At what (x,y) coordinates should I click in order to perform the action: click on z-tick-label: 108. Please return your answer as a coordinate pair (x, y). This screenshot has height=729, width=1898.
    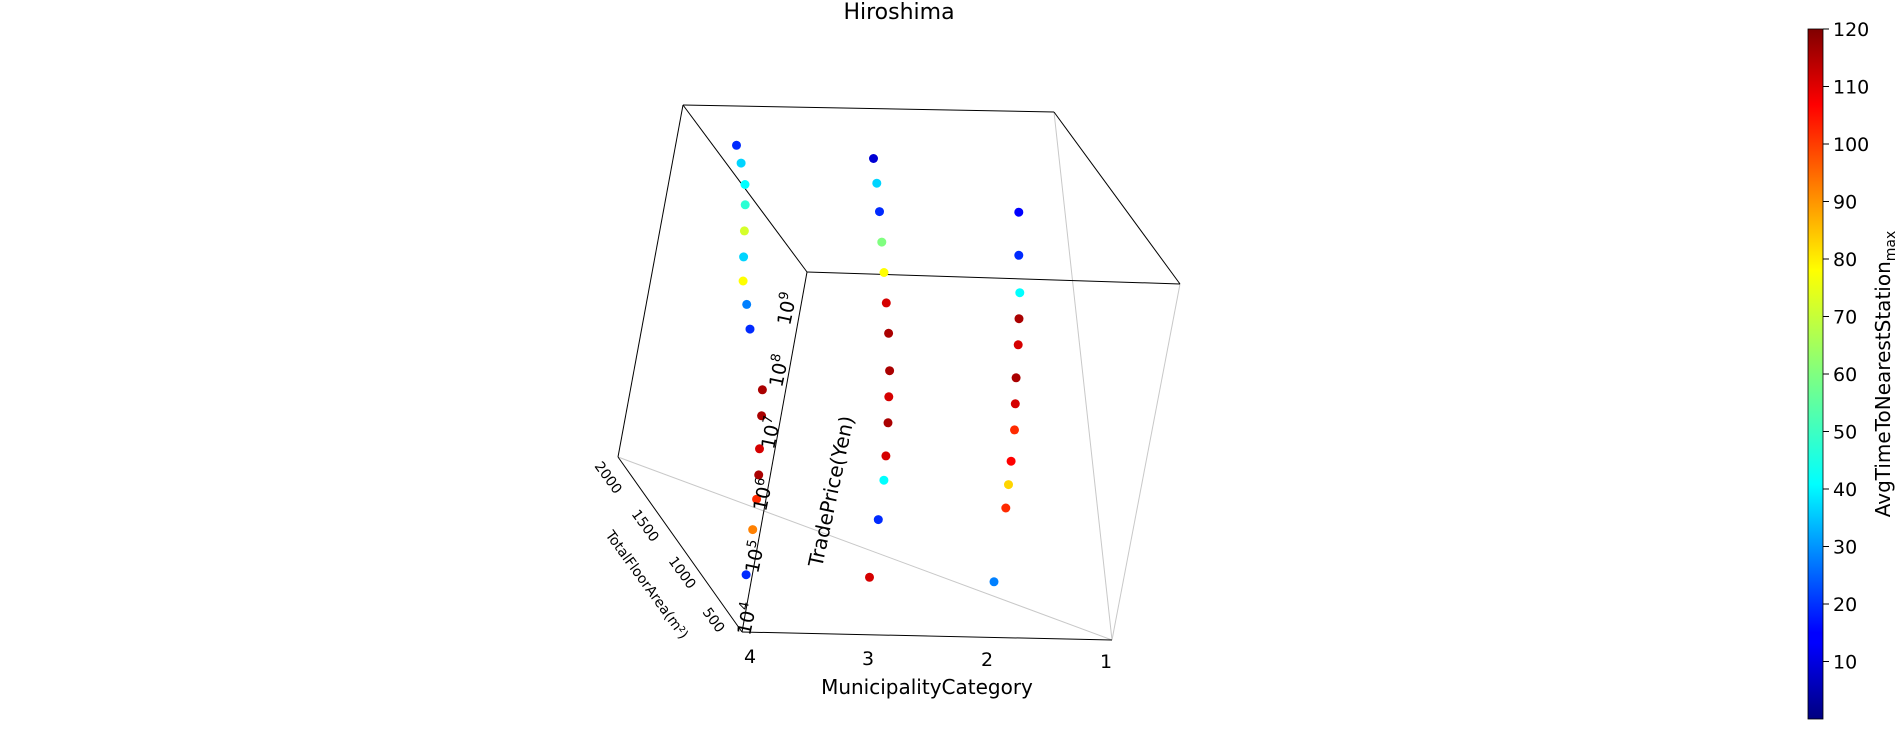
    Looking at the image, I should click on (778, 370).